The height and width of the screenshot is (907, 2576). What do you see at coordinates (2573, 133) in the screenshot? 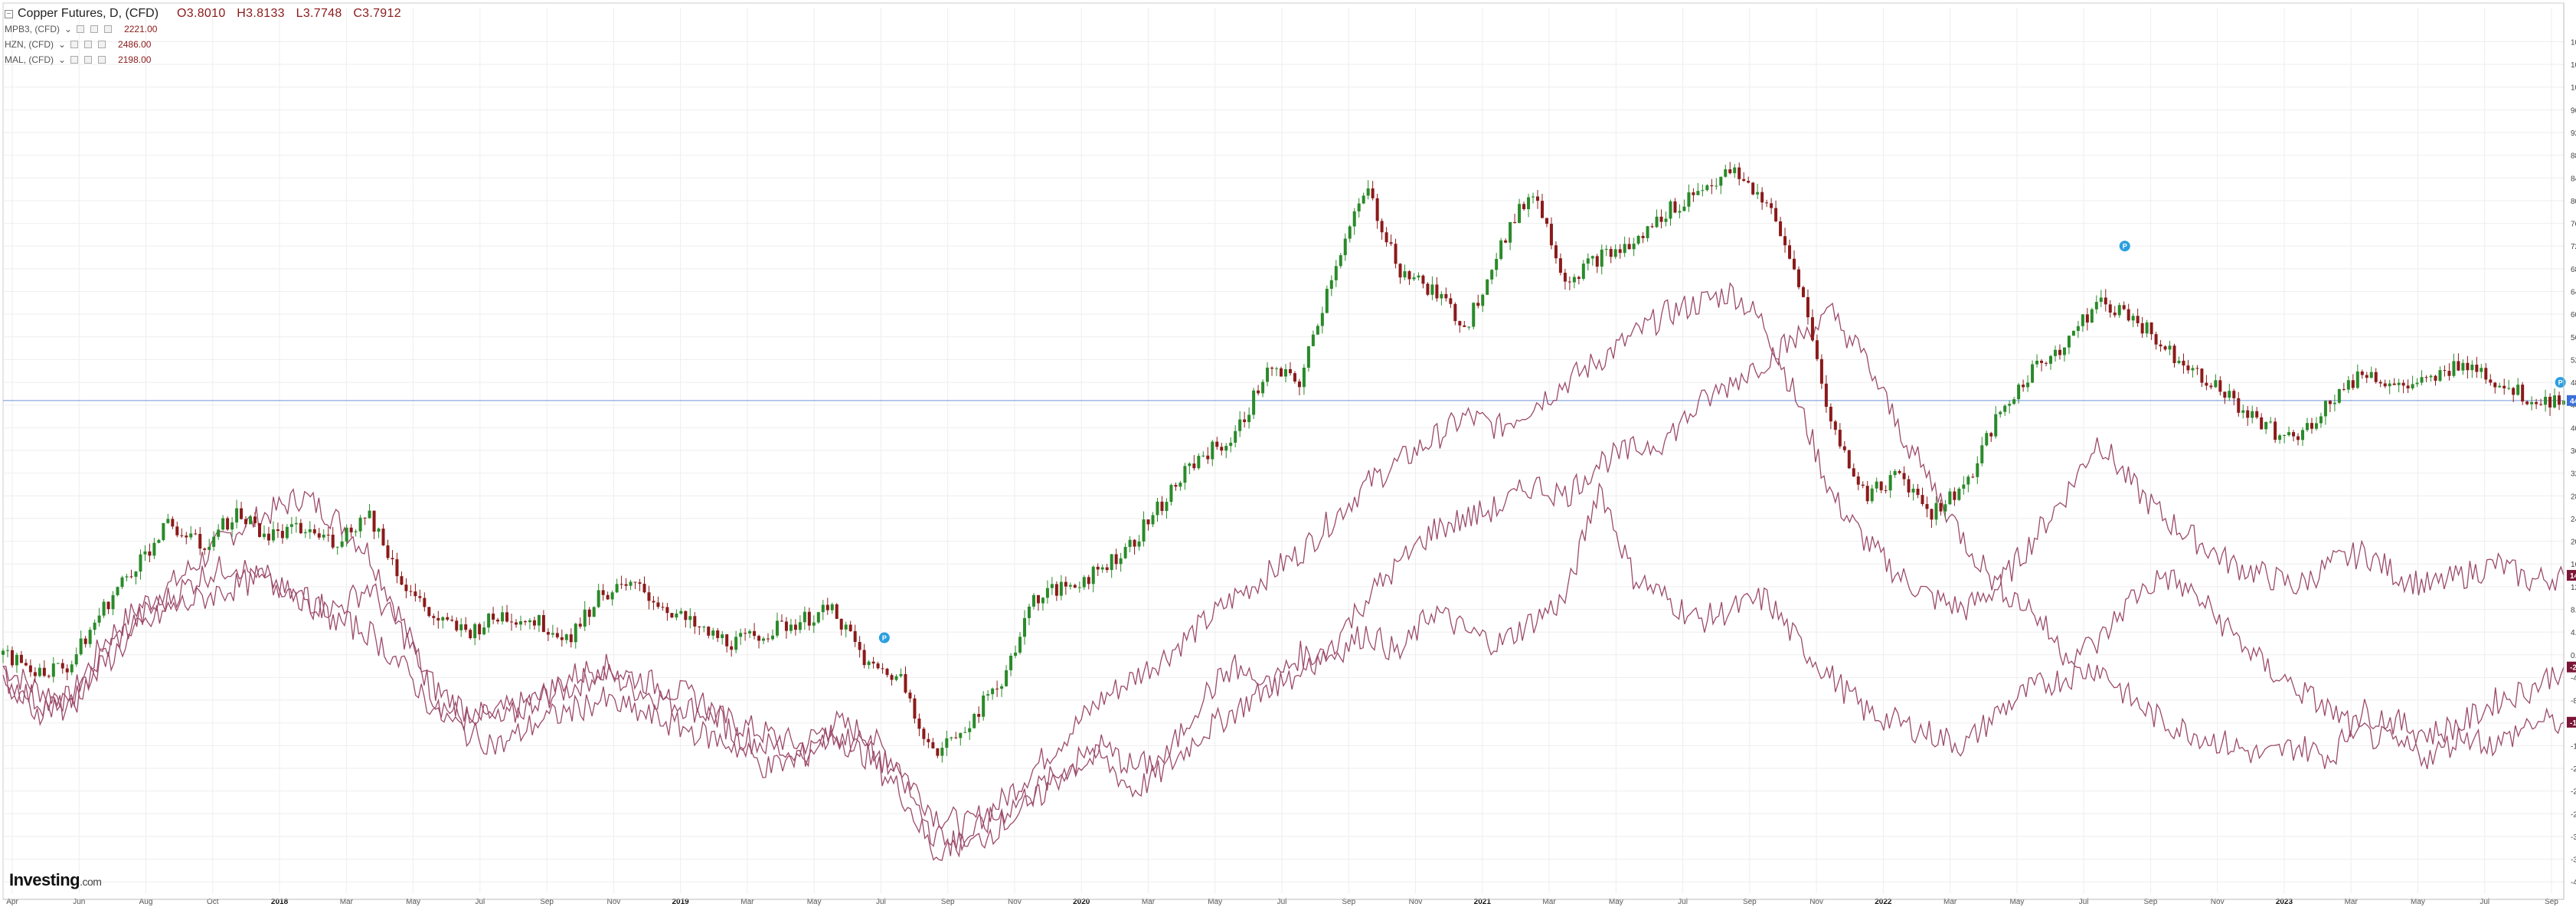
I see `y-tick-label: 92.00%` at bounding box center [2573, 133].